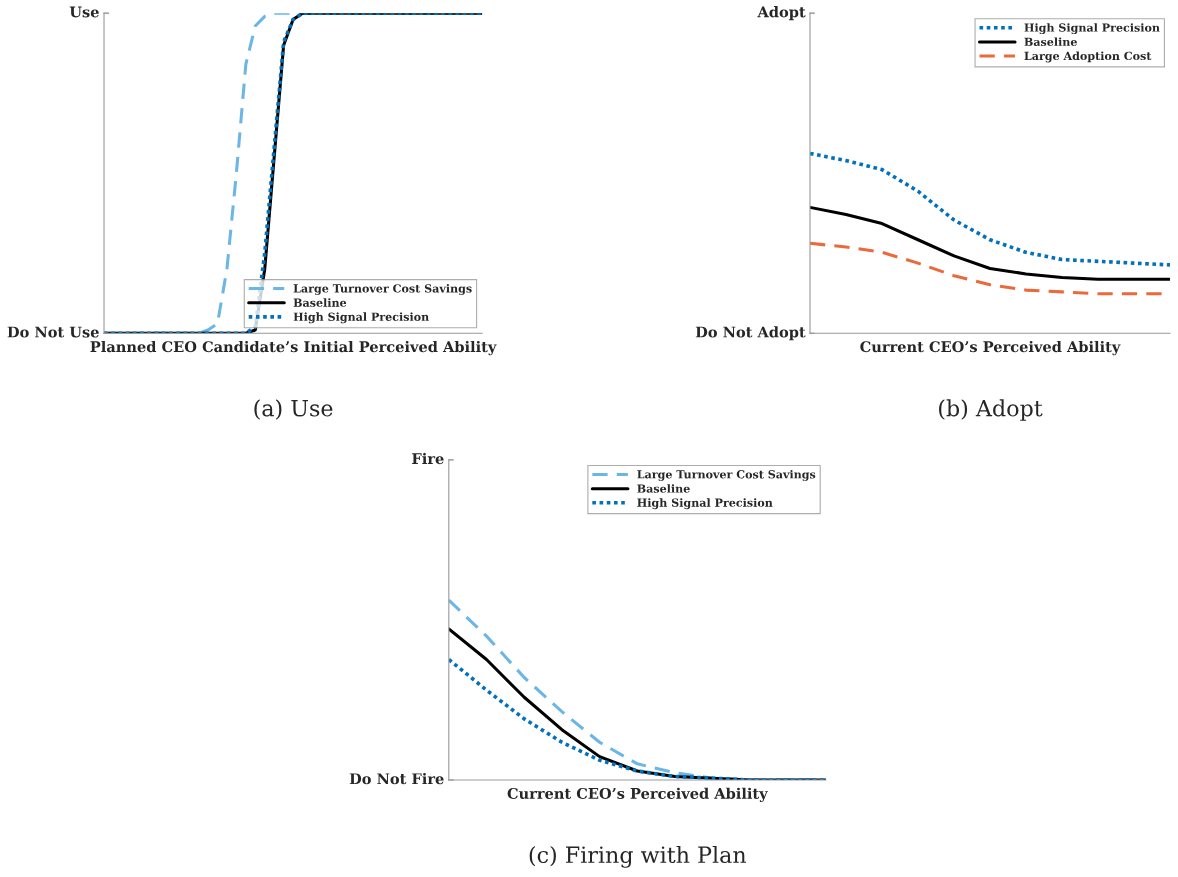 This screenshot has height=877, width=1178. I want to click on text: (a) Use, so click(293, 409).